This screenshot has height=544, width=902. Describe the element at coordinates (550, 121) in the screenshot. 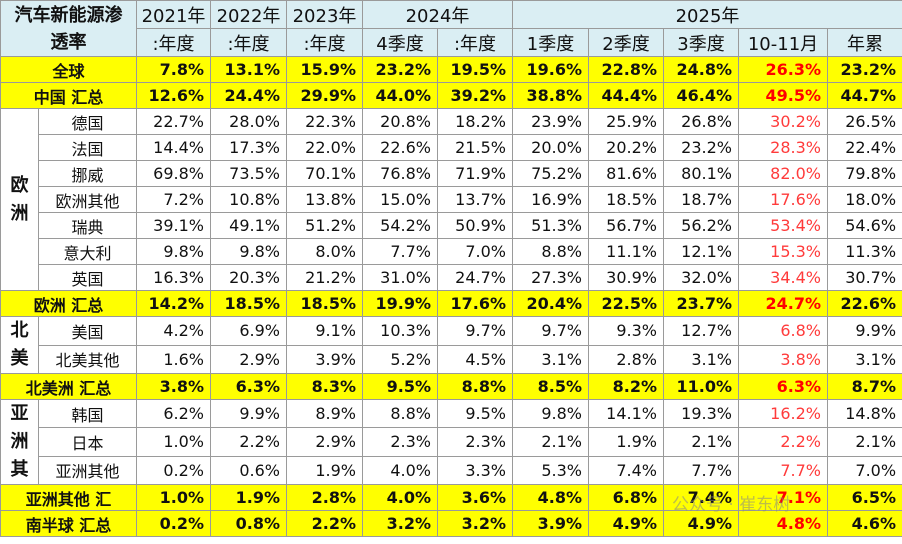

I see `value-cell: 23.9%` at that location.